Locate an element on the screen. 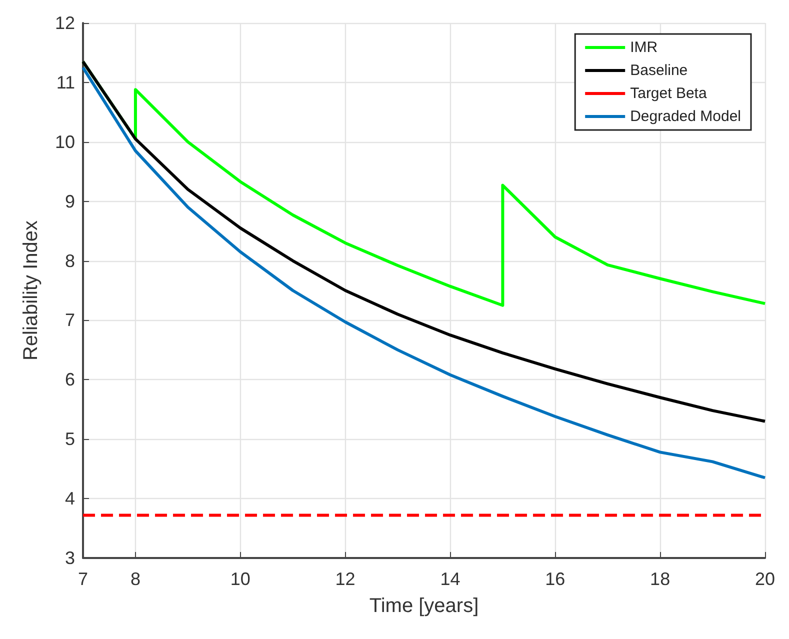  y-tick-label: 11 is located at coordinates (65, 82).